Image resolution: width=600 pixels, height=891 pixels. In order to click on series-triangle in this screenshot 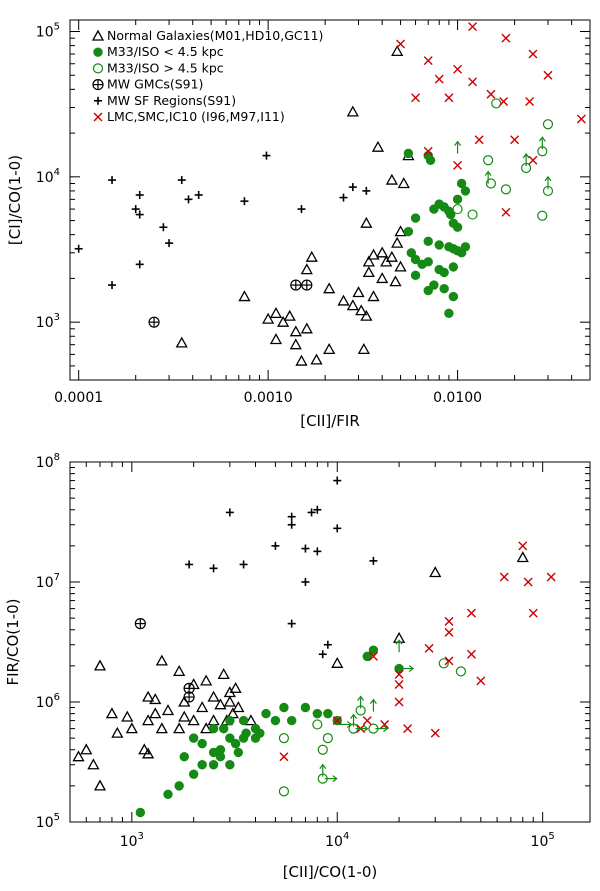, I will do `click(295, 205)`.